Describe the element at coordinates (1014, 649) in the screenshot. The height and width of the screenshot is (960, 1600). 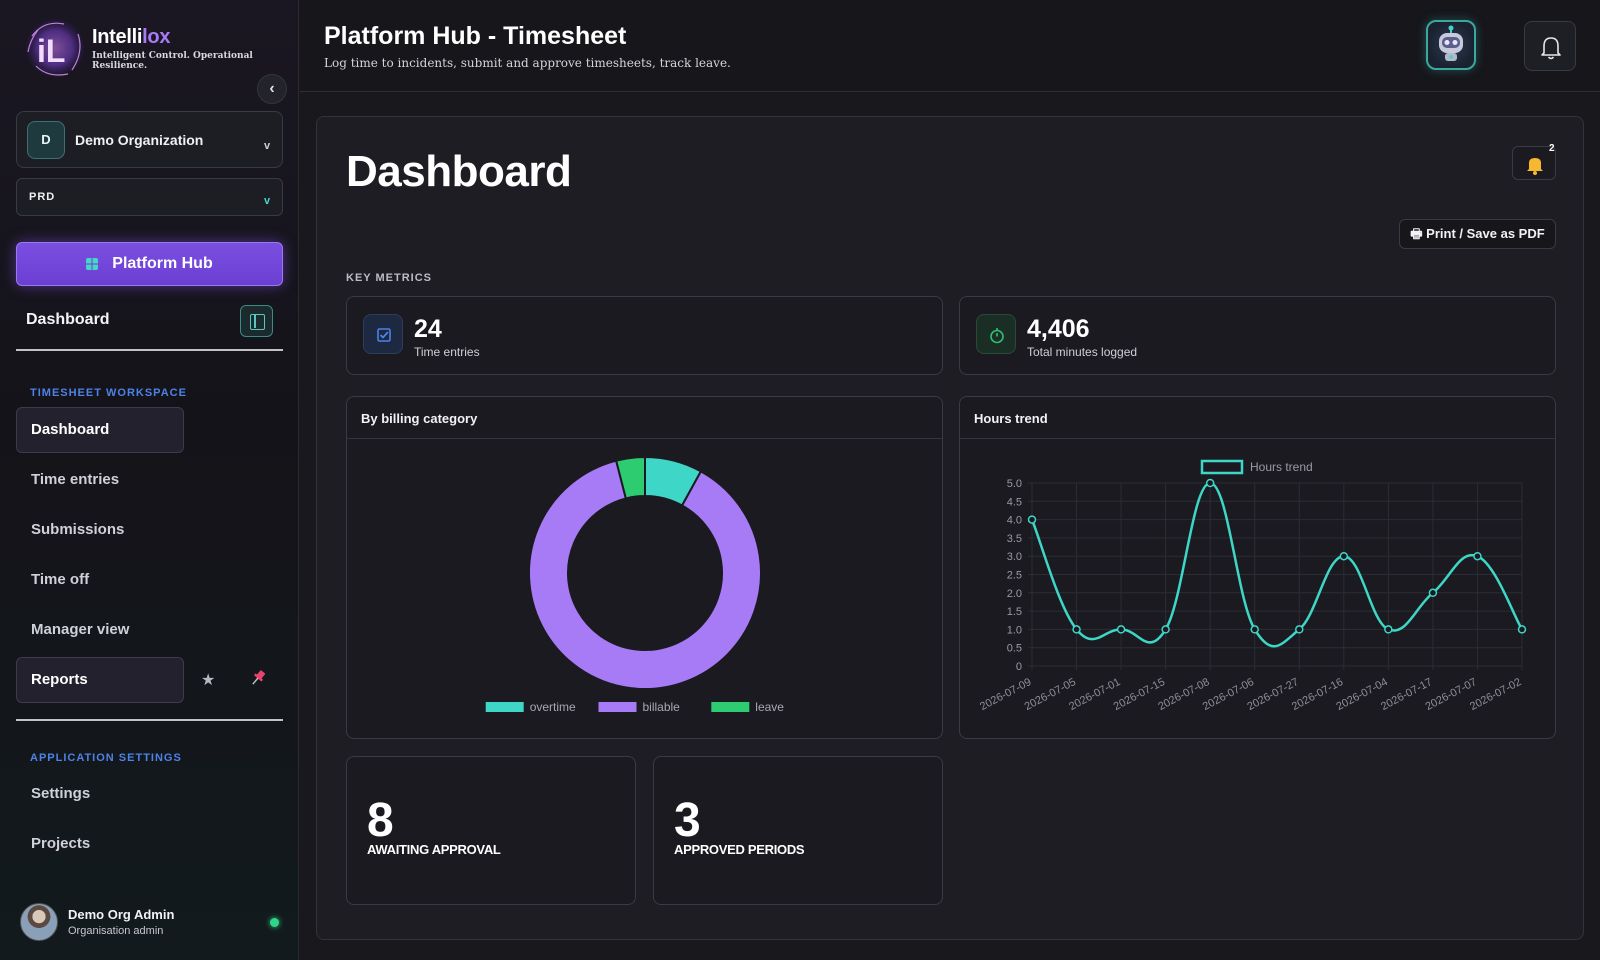
I see `y-tick-label: 0.5` at that location.